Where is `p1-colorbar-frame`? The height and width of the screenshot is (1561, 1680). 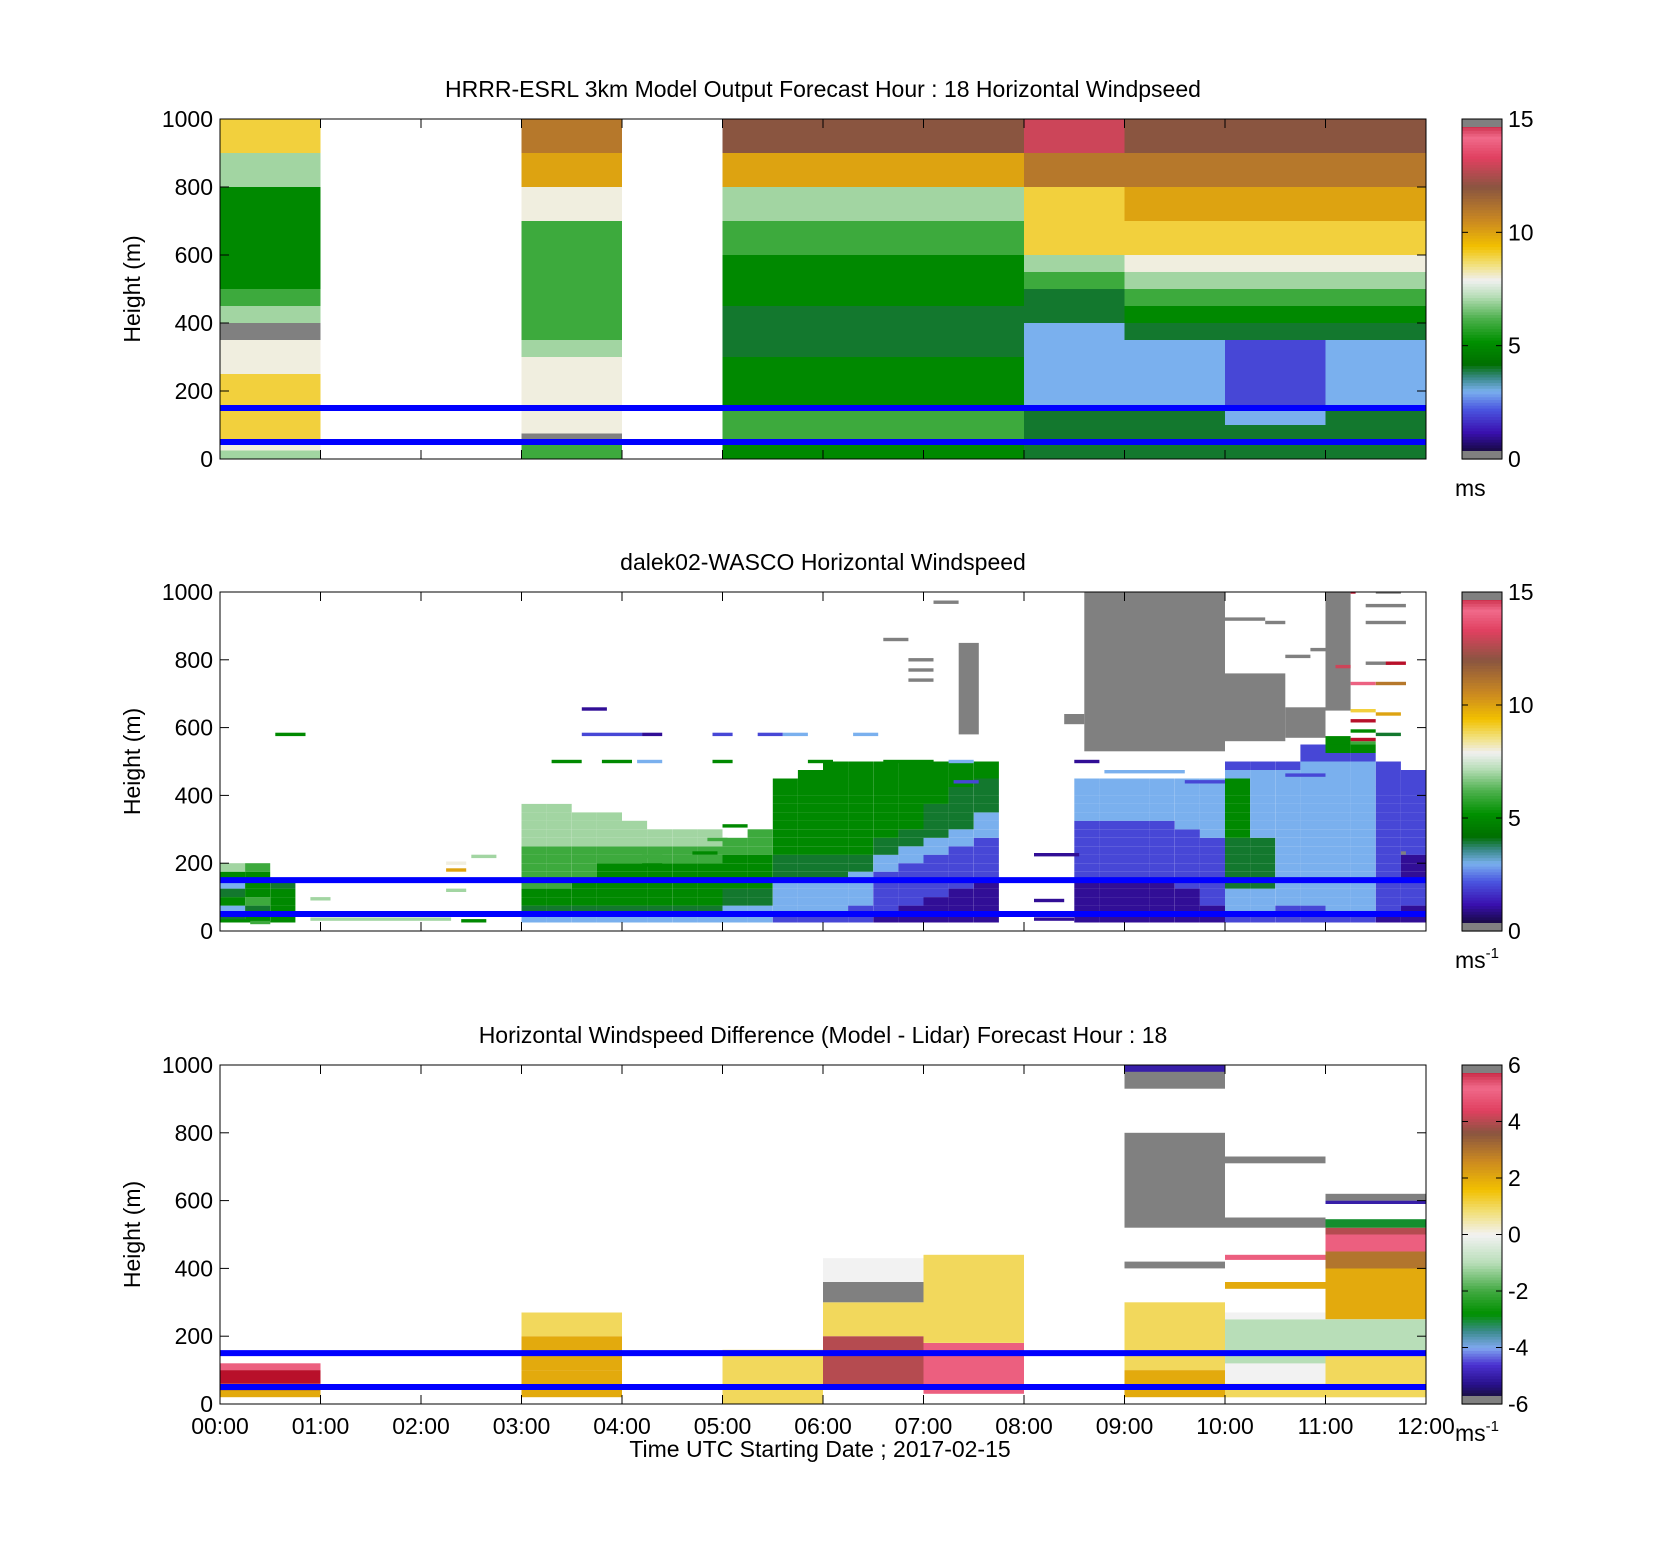 p1-colorbar-frame is located at coordinates (1482, 289).